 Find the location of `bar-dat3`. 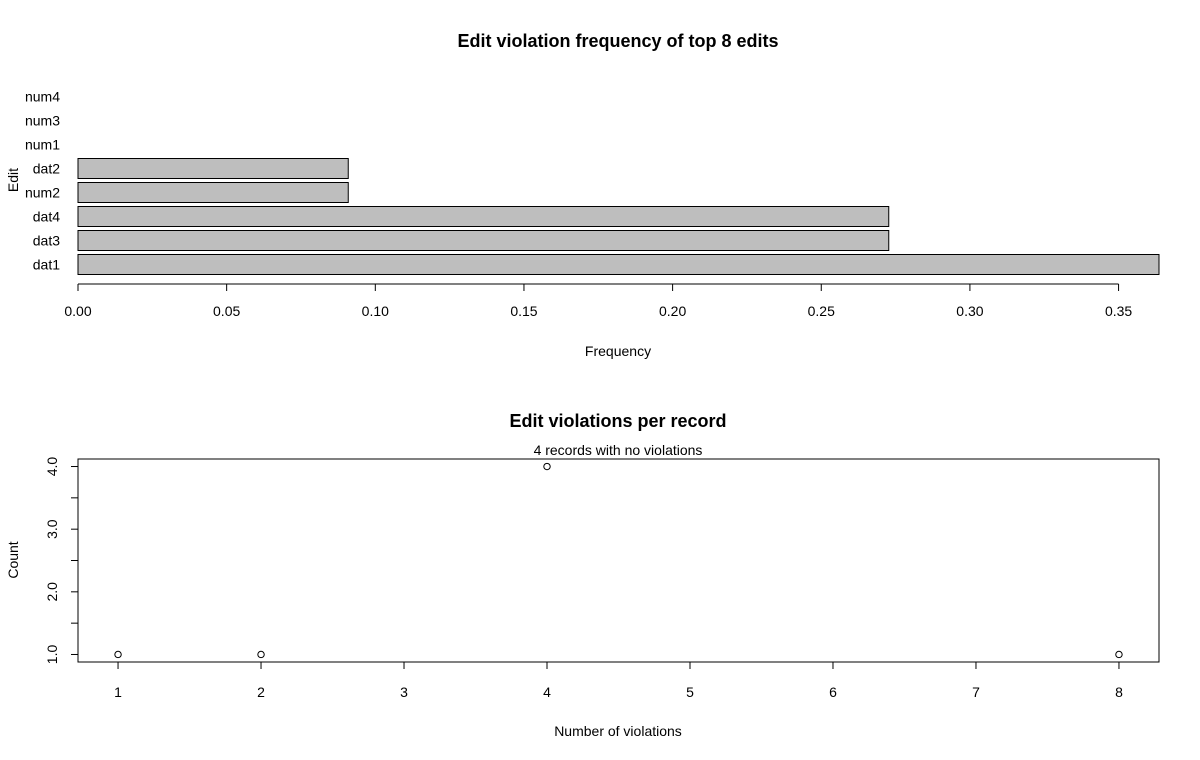

bar-dat3 is located at coordinates (483, 240).